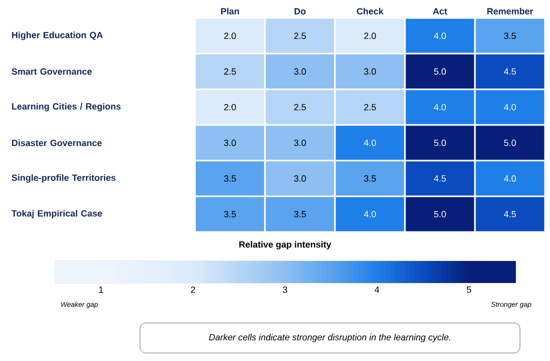  Describe the element at coordinates (57, 36) in the screenshot. I see `y-tick-label: Higher Education QA` at that location.